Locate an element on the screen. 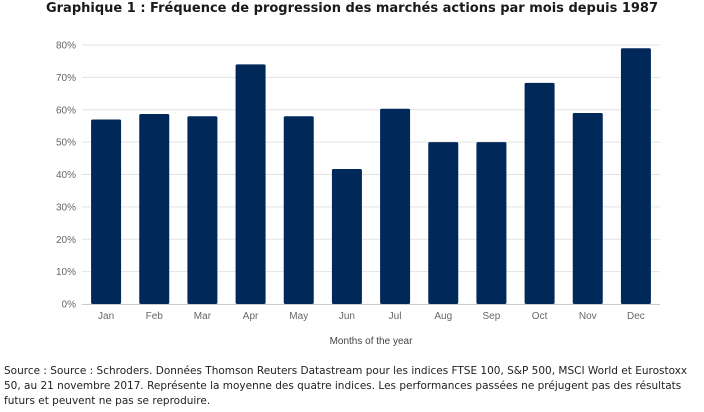 The image size is (704, 412). y-axis-ticks: 0% 10% 20% 30% 40% 50% 60% 70% 80% is located at coordinates (66, 176).